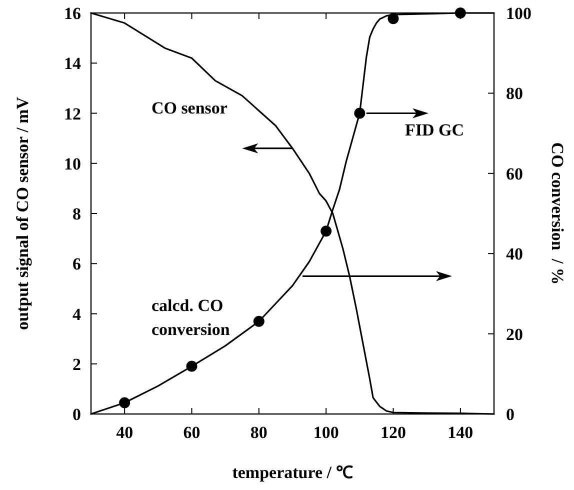 This screenshot has width=574, height=490. I want to click on y2-tick-label: 40, so click(514, 254).